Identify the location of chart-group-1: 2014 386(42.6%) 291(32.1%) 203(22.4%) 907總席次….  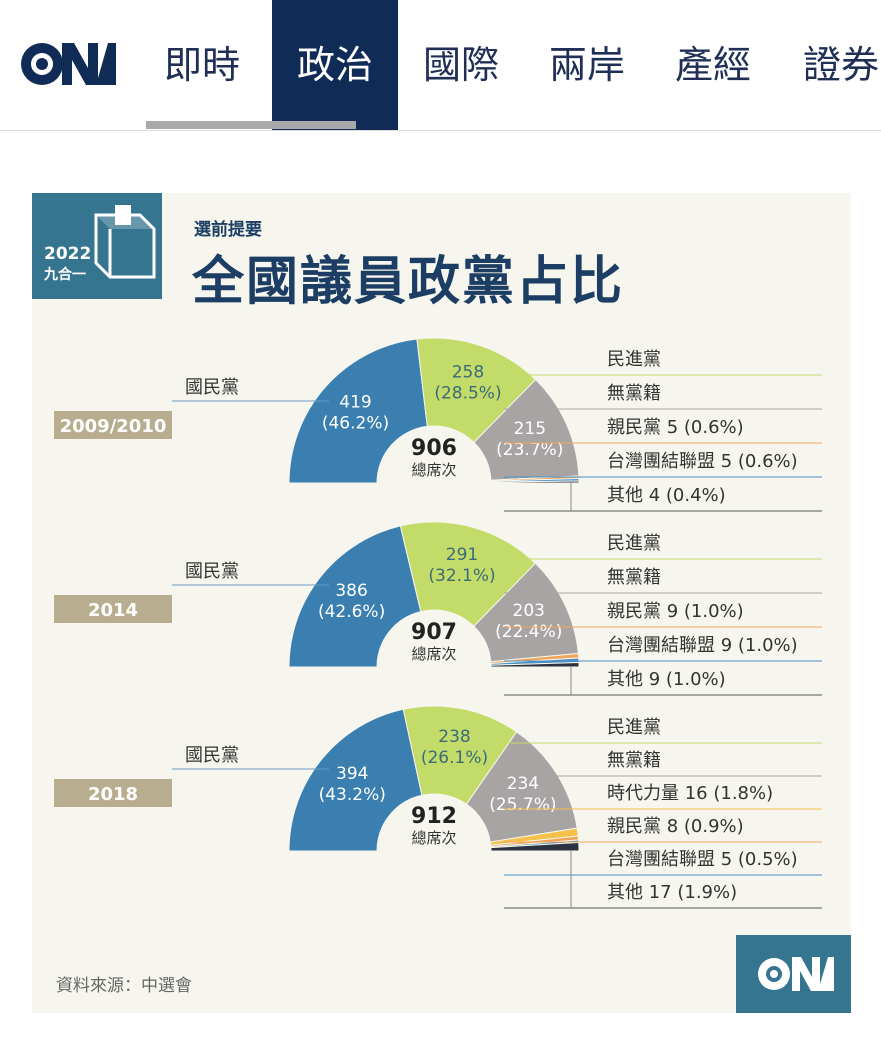
(438, 608).